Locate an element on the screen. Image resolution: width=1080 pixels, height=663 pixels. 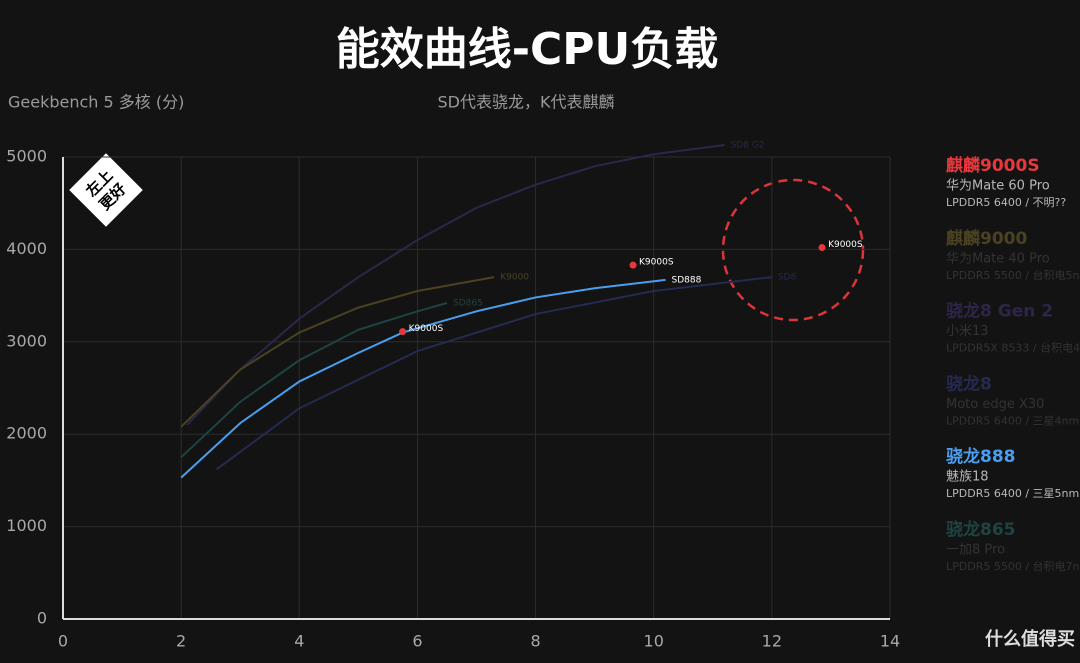
legend-device: 华为Mate 60 Pro is located at coordinates (998, 186).